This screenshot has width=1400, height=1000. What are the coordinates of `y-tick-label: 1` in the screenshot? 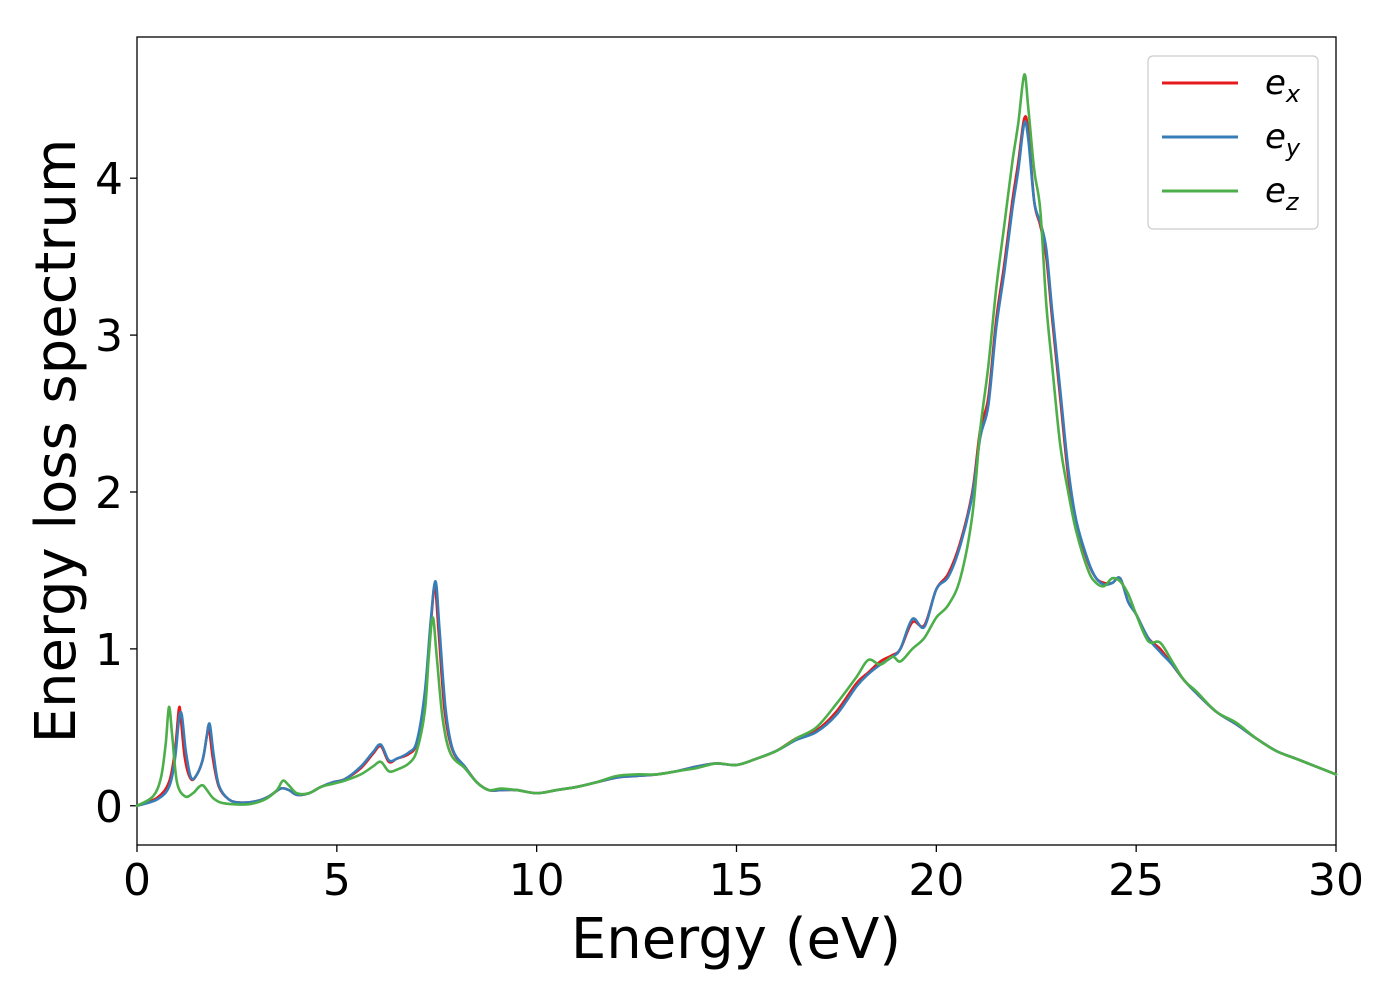 It's located at (109, 650).